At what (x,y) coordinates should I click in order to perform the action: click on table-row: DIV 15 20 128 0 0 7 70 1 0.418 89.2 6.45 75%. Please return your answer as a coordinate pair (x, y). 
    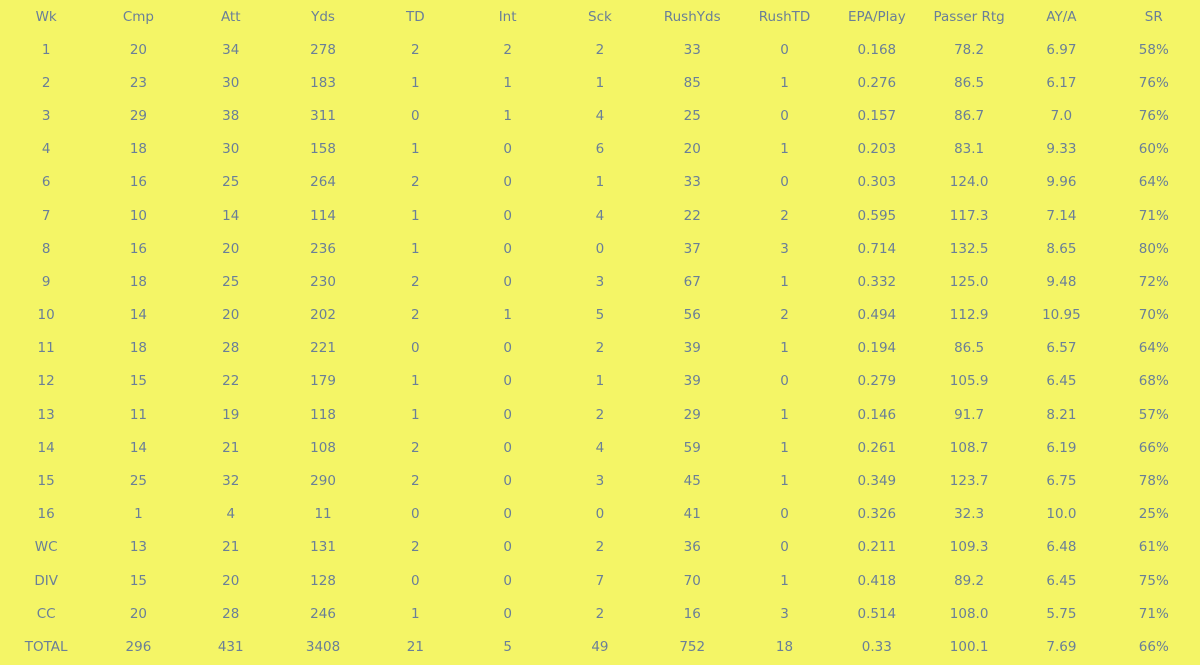
    Looking at the image, I should click on (600, 580).